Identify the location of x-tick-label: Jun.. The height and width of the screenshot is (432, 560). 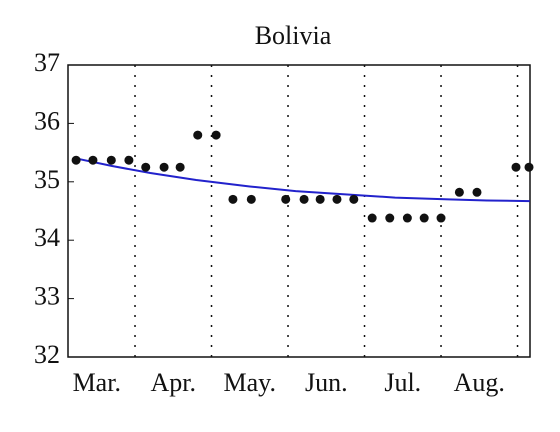
(326, 382).